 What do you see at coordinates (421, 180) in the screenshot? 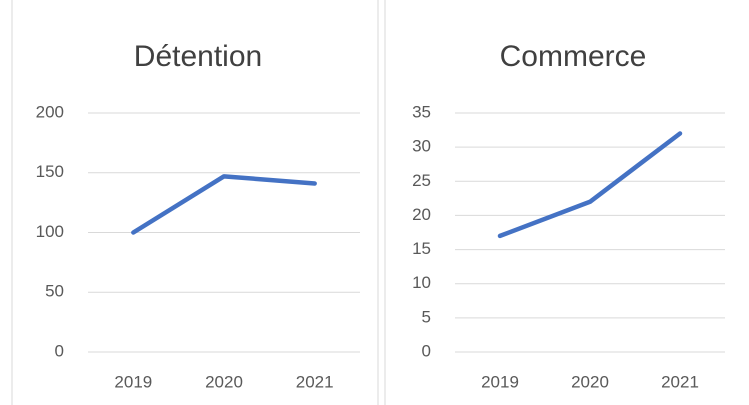
I see `y-tick-label: 25` at bounding box center [421, 180].